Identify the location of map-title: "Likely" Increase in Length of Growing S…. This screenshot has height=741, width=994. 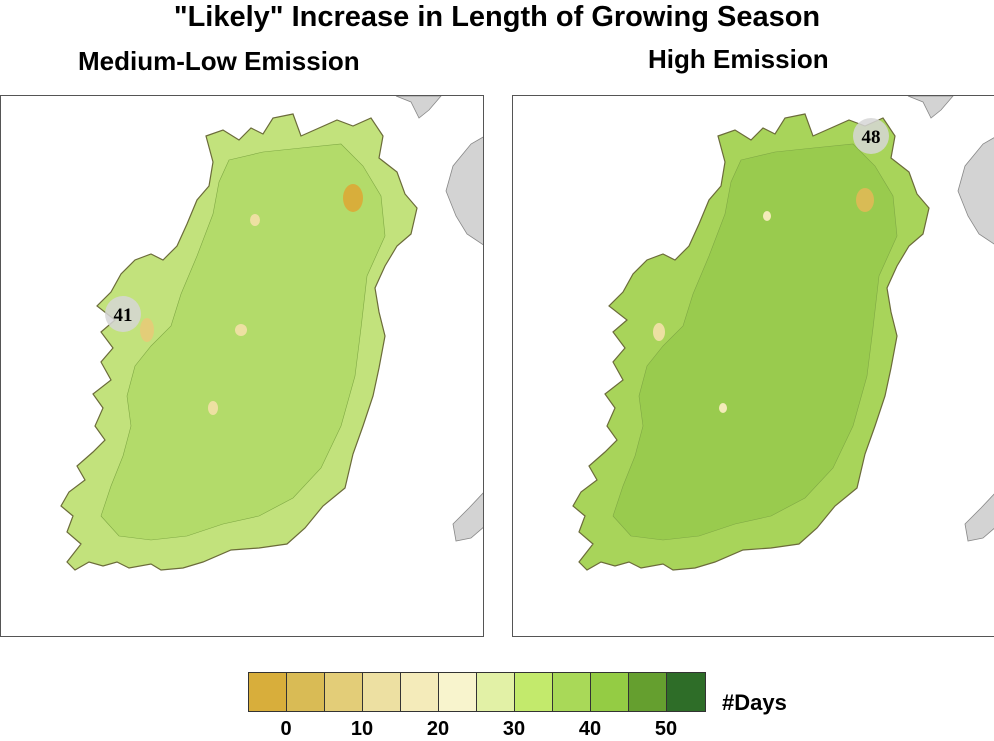
(497, 17).